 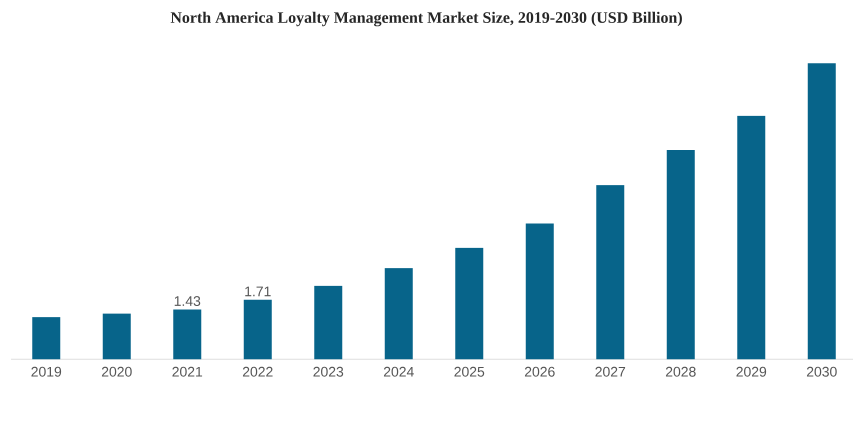 I want to click on x-tick-label: 2019, so click(x=46, y=371).